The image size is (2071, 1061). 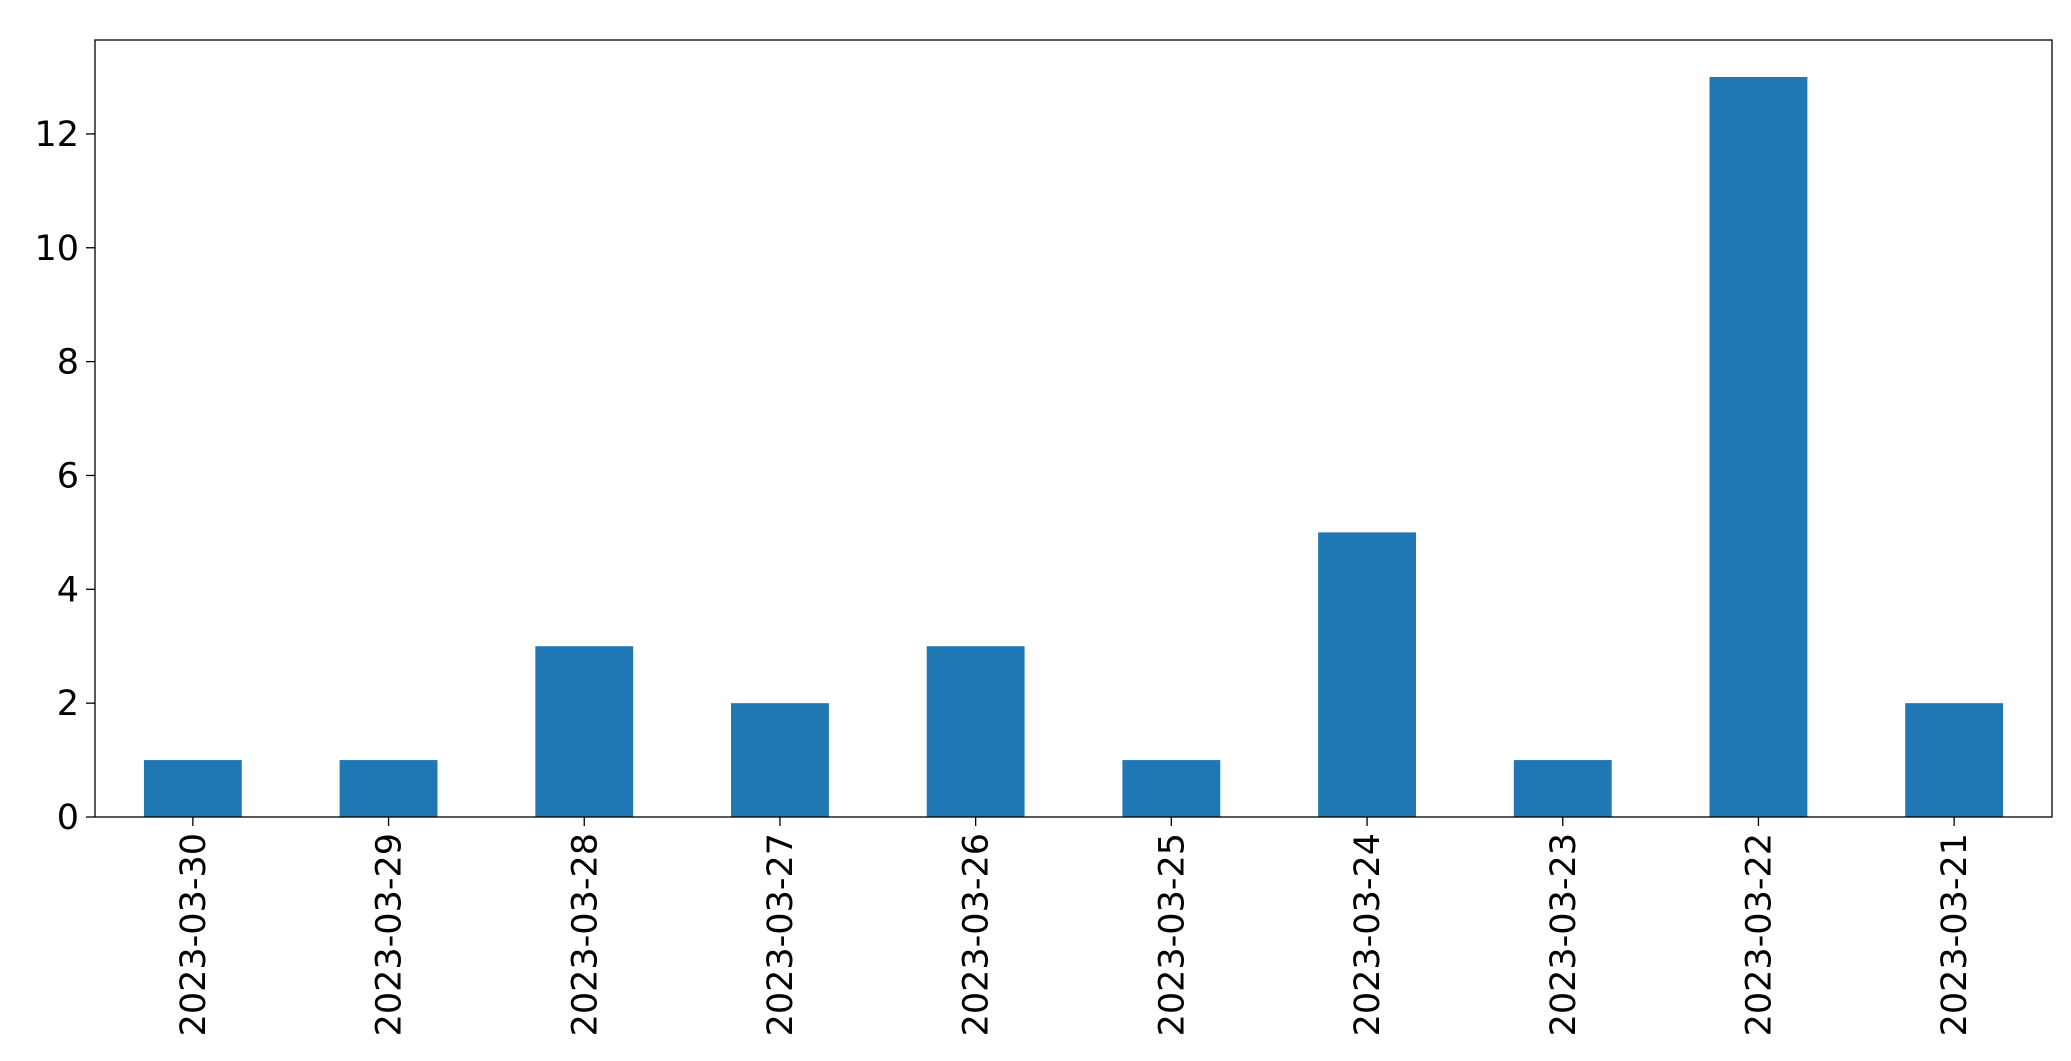 What do you see at coordinates (1955, 934) in the screenshot?
I see `x-tick-label: 2023-03-21` at bounding box center [1955, 934].